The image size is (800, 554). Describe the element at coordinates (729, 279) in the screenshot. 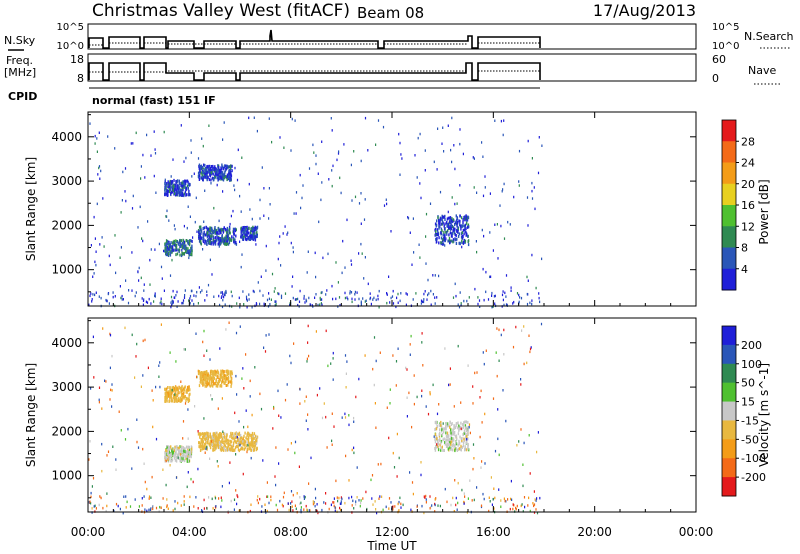

I see `colorbar-swatch` at that location.